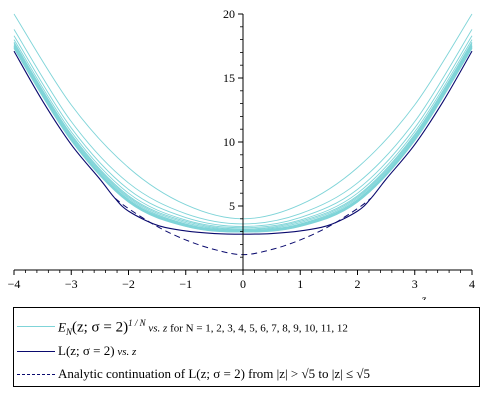  I want to click on legend-swatch-navy-solid, so click(36, 351).